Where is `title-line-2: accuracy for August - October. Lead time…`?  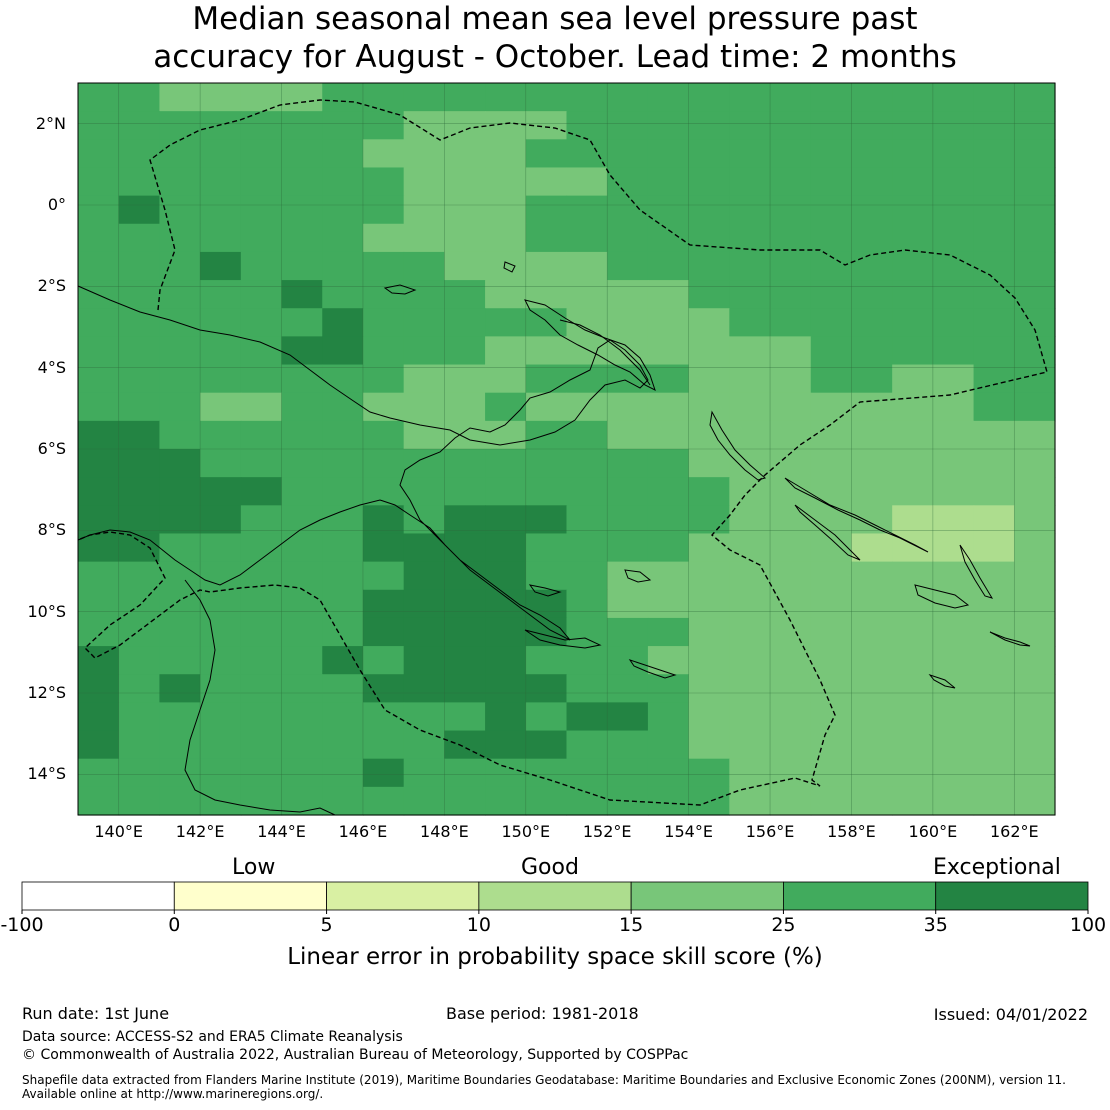
title-line-2: accuracy for August - October. Lead time… is located at coordinates (555, 57).